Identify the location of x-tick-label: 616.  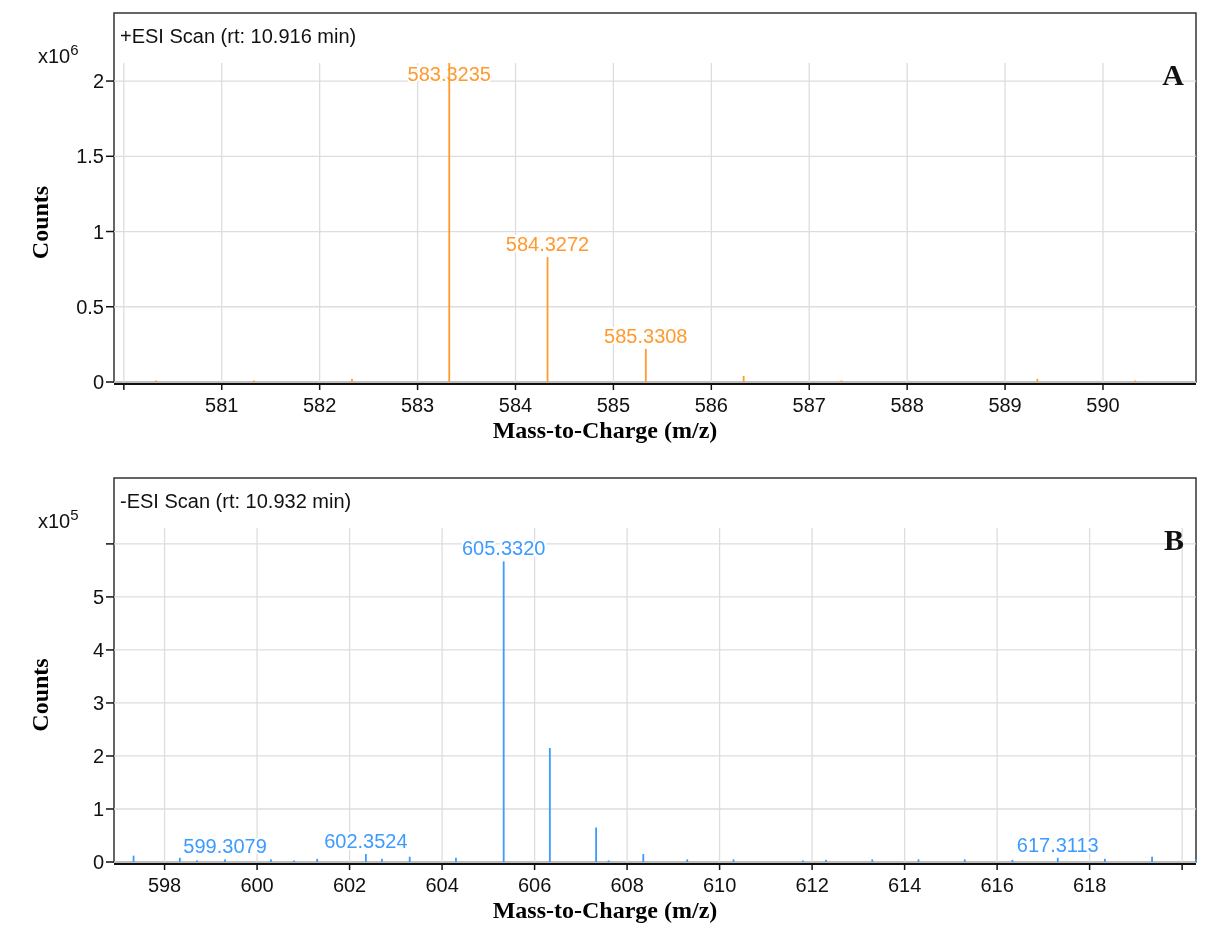
(997, 885).